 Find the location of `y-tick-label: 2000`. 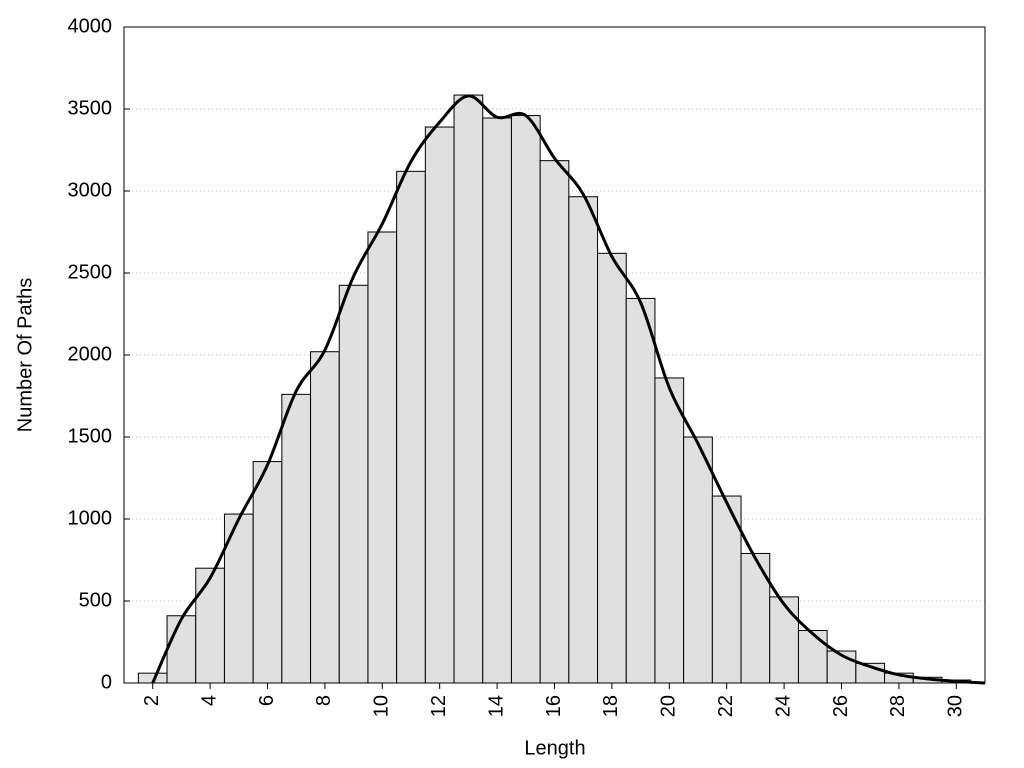

y-tick-label: 2000 is located at coordinates (90, 354).